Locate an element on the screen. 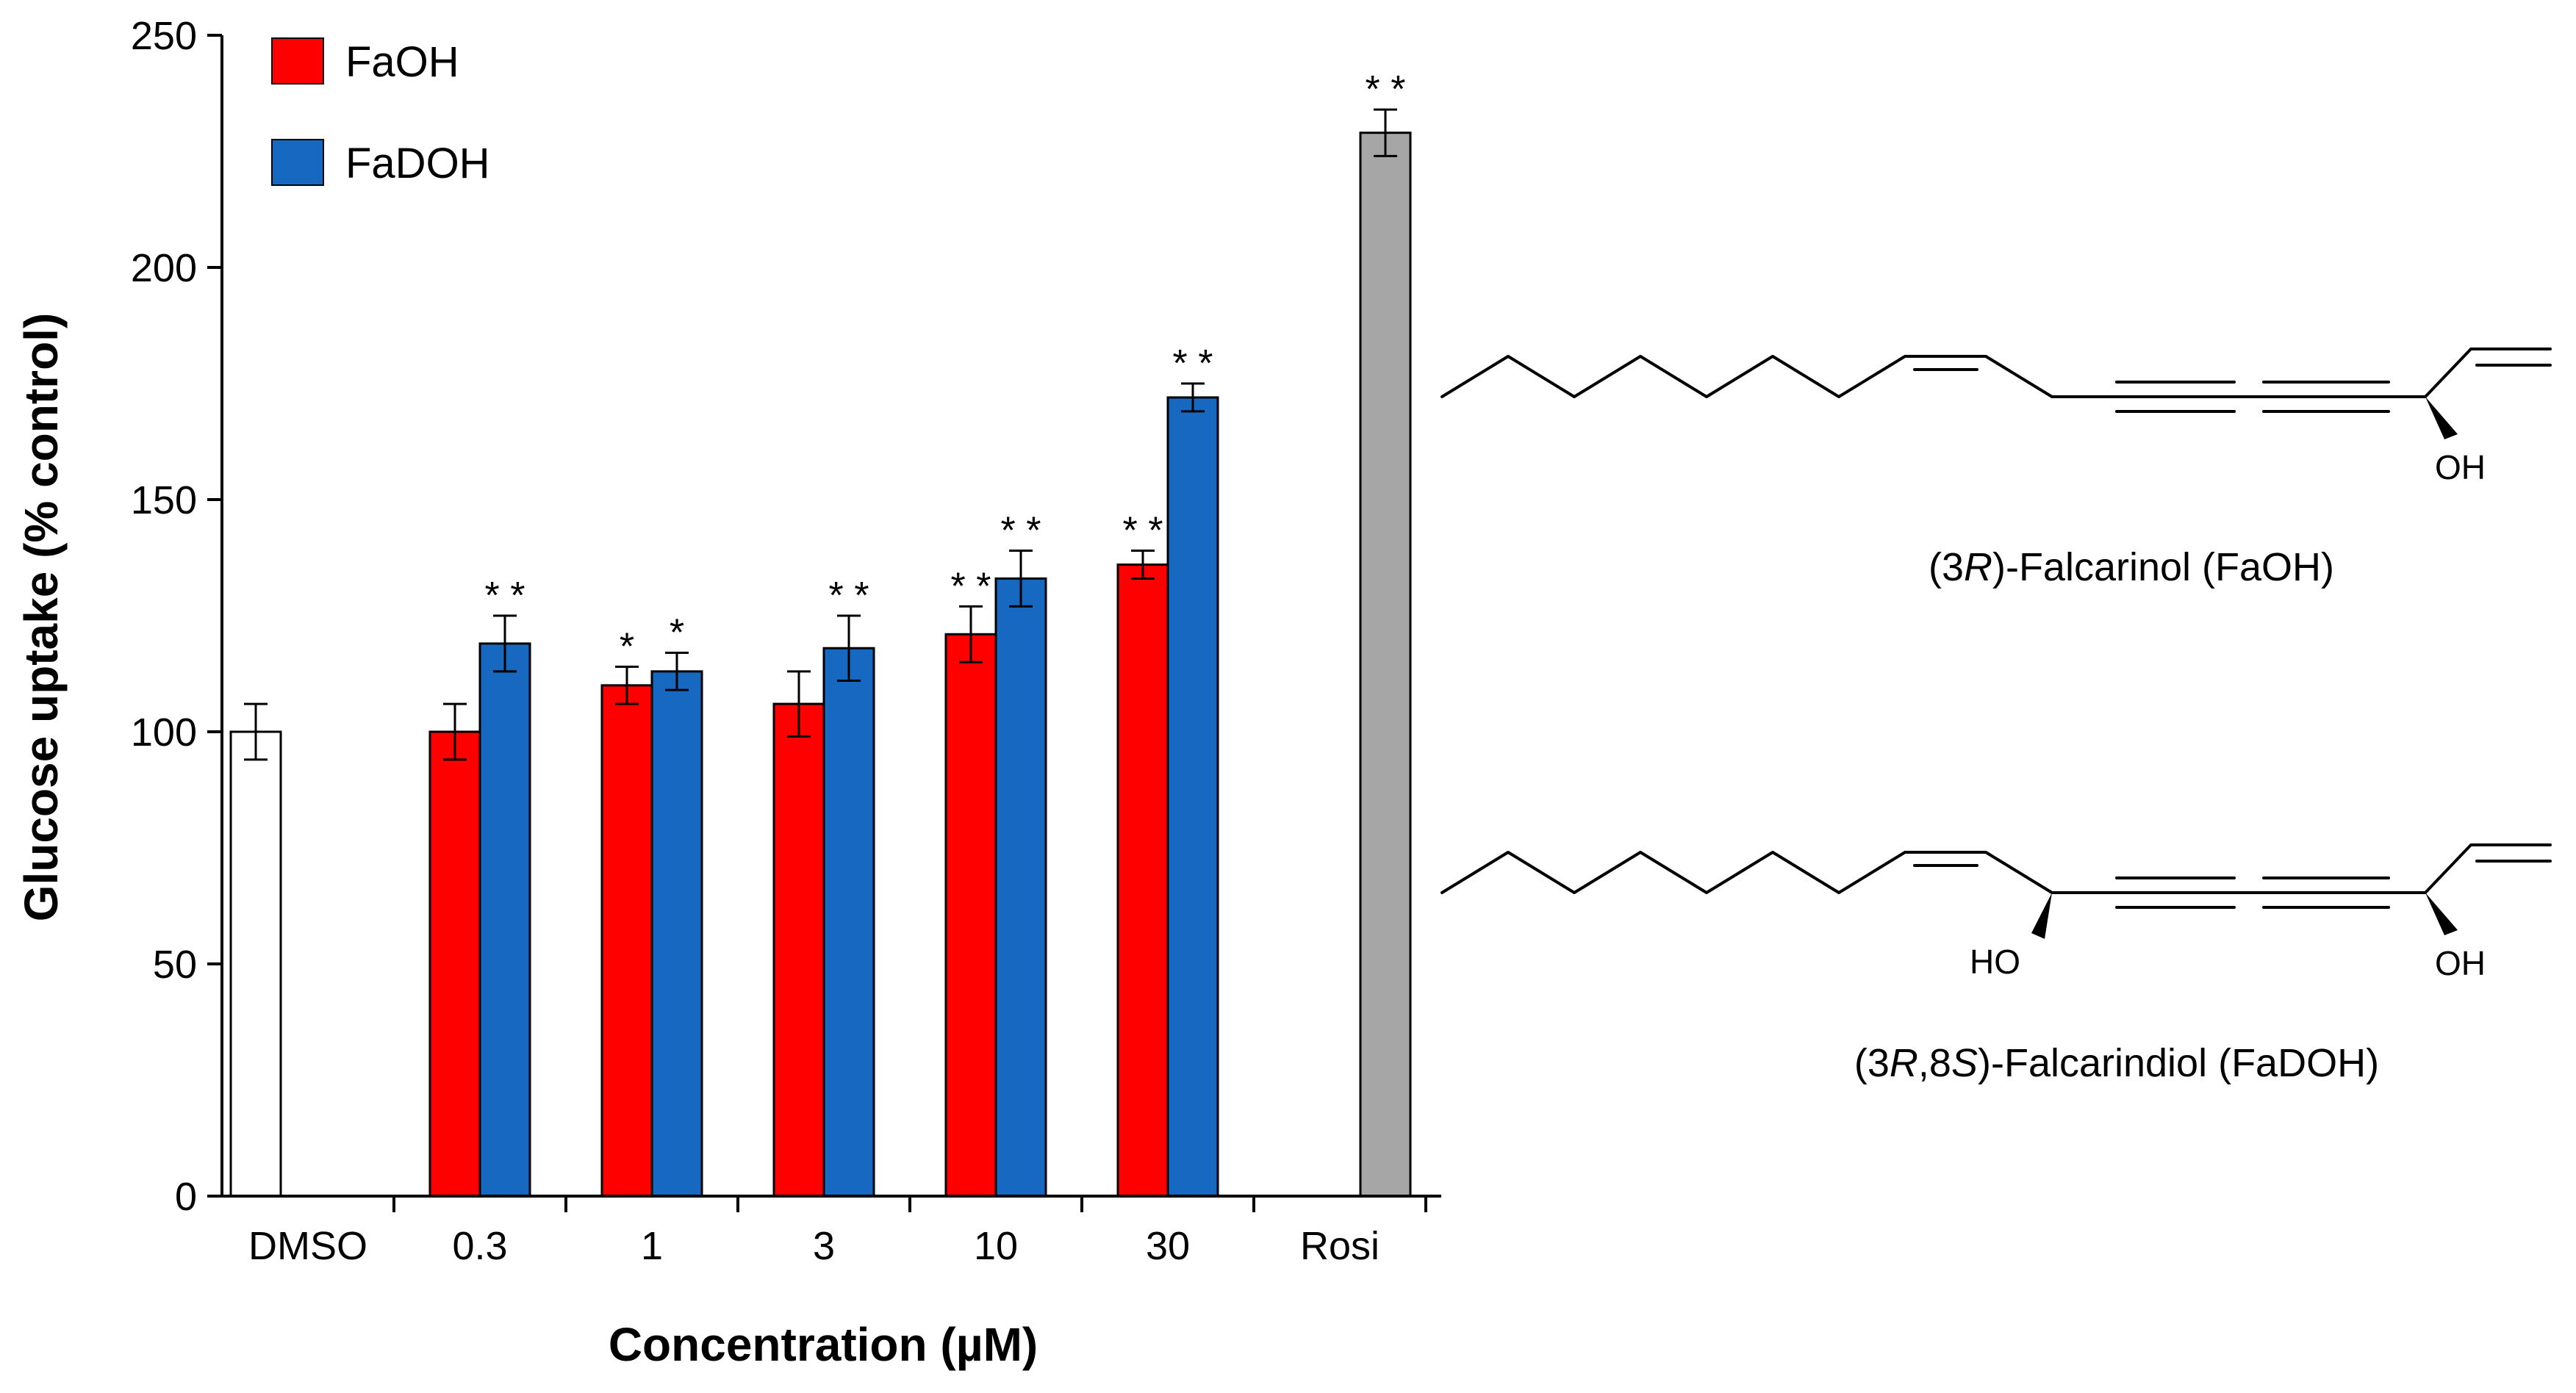 This screenshot has width=2576, height=1393. y-tick-label: 250 is located at coordinates (164, 36).